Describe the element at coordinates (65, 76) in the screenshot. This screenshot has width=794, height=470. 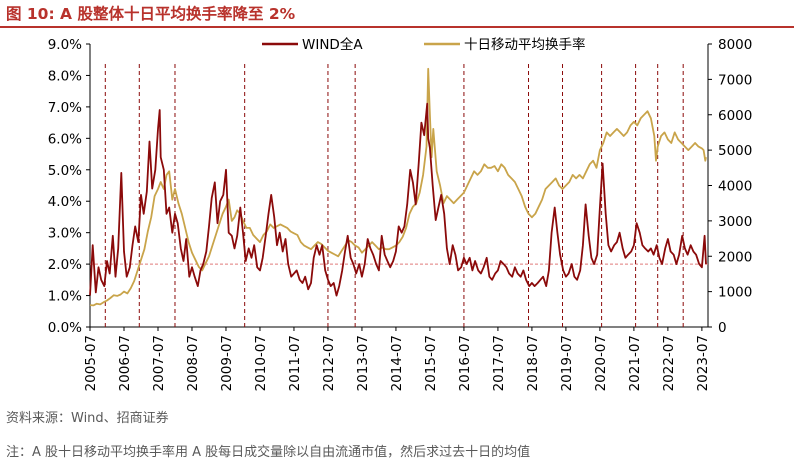
I see `y-left-tick-label: 8.0%` at that location.